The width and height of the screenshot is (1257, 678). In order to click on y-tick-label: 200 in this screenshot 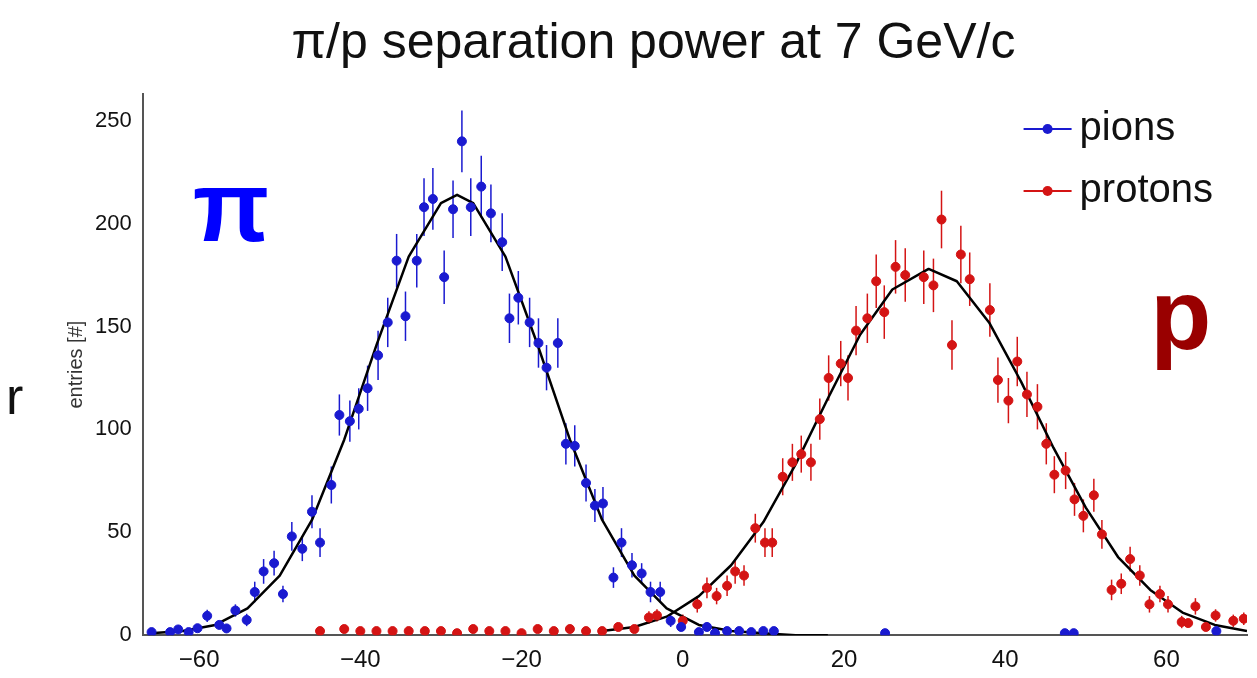, I will do `click(113, 222)`.